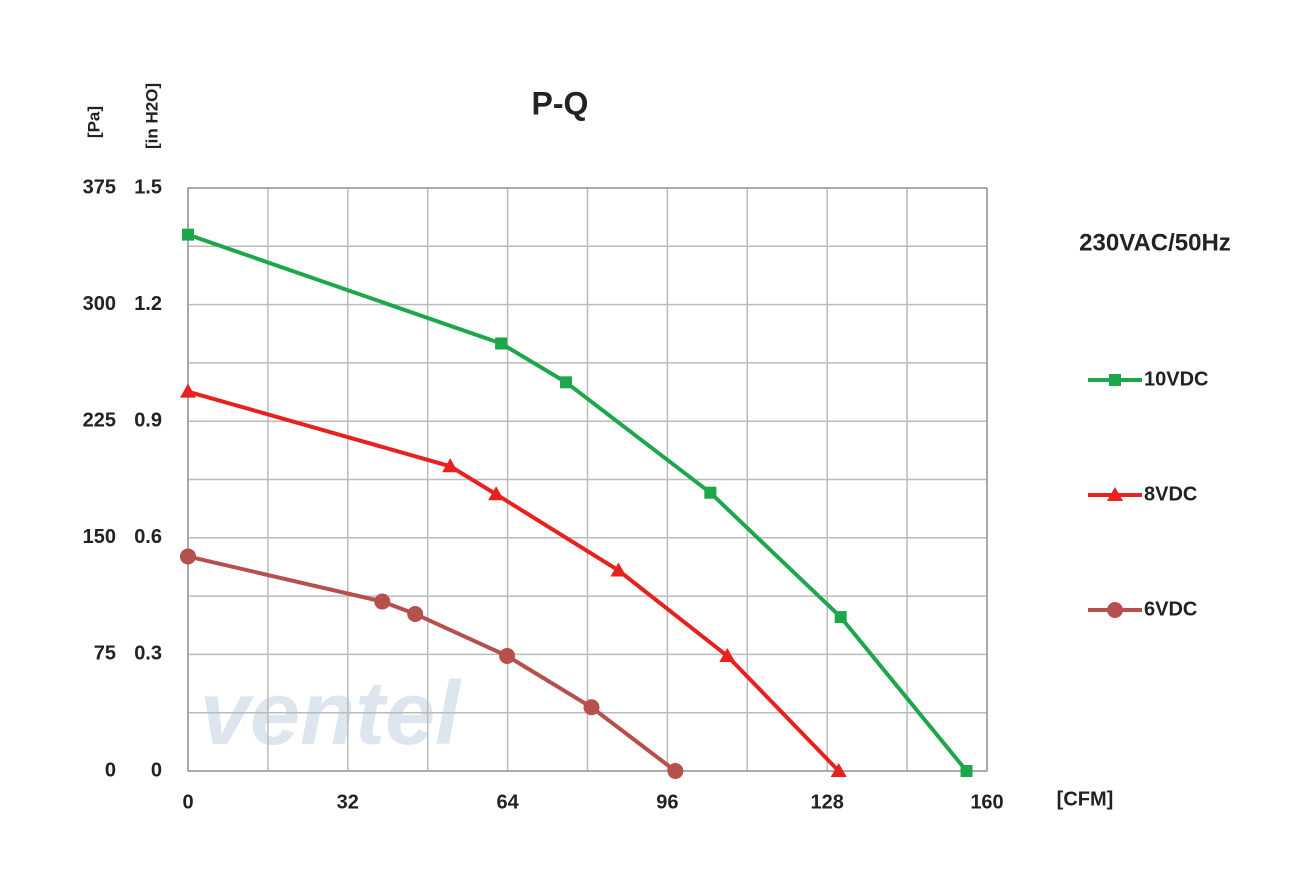  Describe the element at coordinates (986, 802) in the screenshot. I see `x-tick-label: 160` at that location.